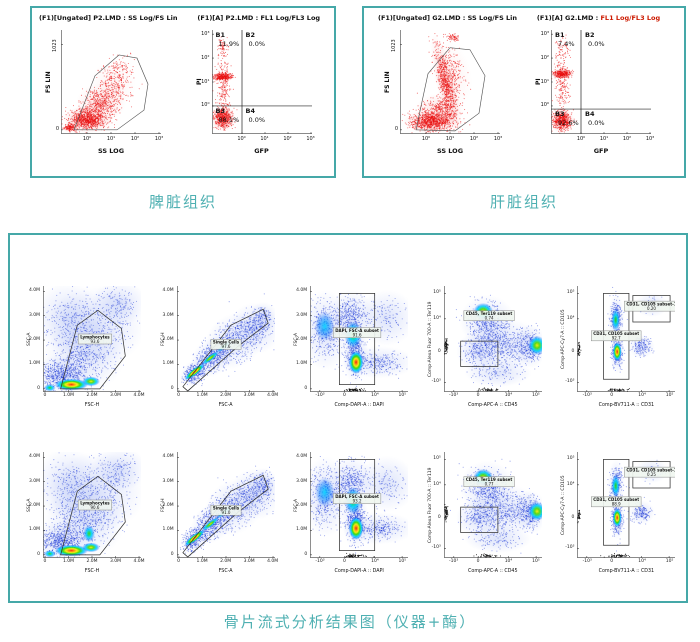  What do you see at coordinates (474, 139) in the screenshot?
I see `liver-ss-fs-xtick: 10²` at bounding box center [474, 139].